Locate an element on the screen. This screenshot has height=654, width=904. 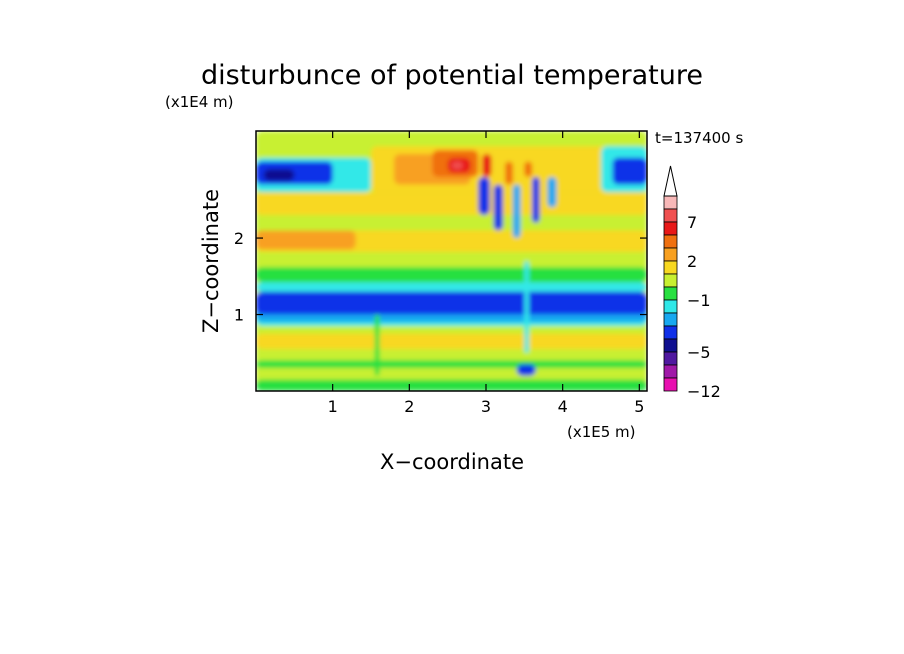
colorbar-label: 2 is located at coordinates (692, 261).